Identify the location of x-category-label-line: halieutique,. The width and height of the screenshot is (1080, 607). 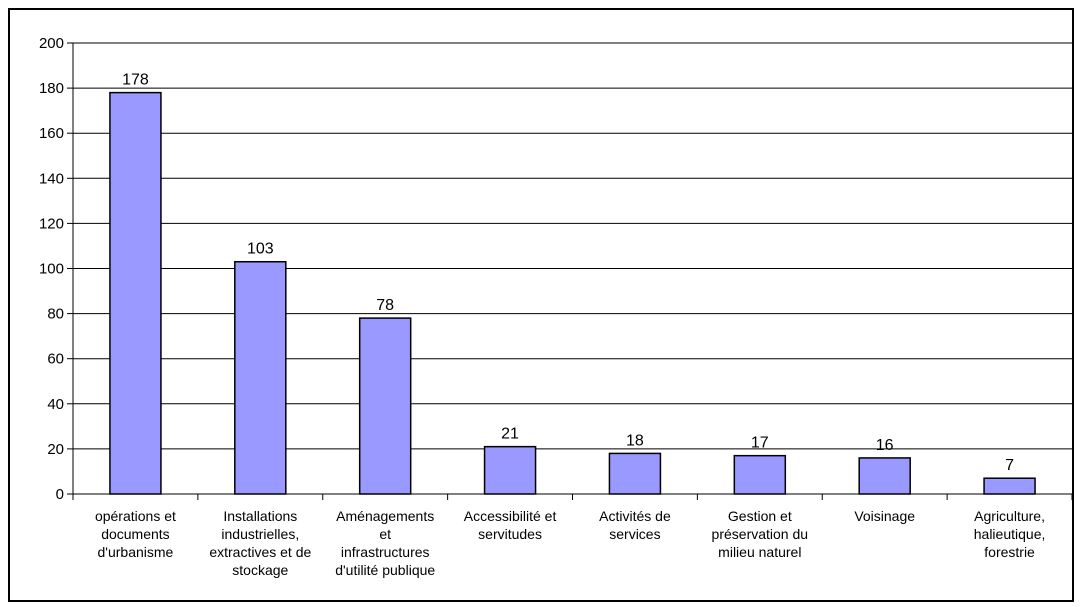
(1010, 534).